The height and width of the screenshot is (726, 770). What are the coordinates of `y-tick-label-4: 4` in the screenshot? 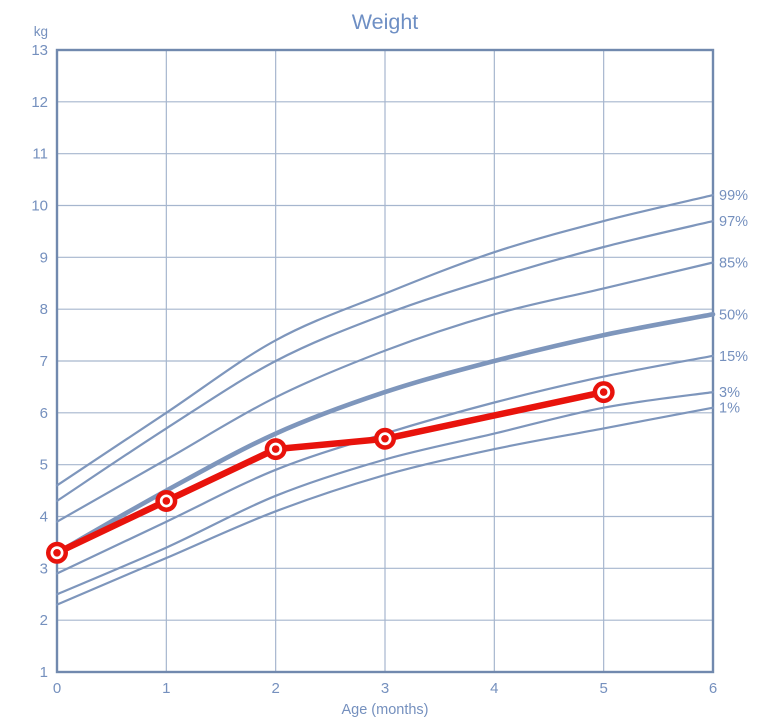 It's located at (44, 517).